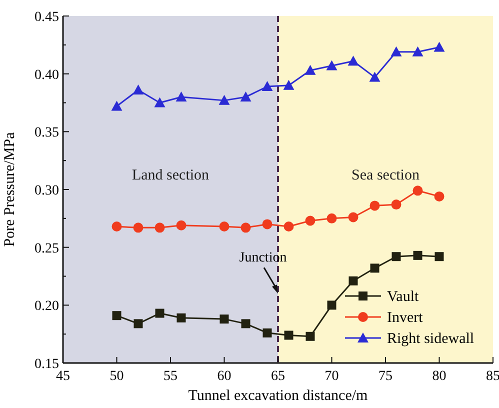  What do you see at coordinates (46, 191) in the screenshot?
I see `y-tick-label: 0.30` at bounding box center [46, 191].